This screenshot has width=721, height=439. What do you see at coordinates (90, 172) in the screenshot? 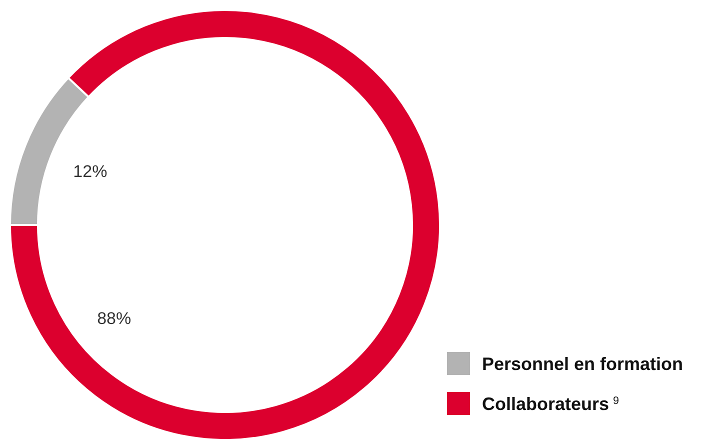
I see `data-label: 12%` at bounding box center [90, 172].